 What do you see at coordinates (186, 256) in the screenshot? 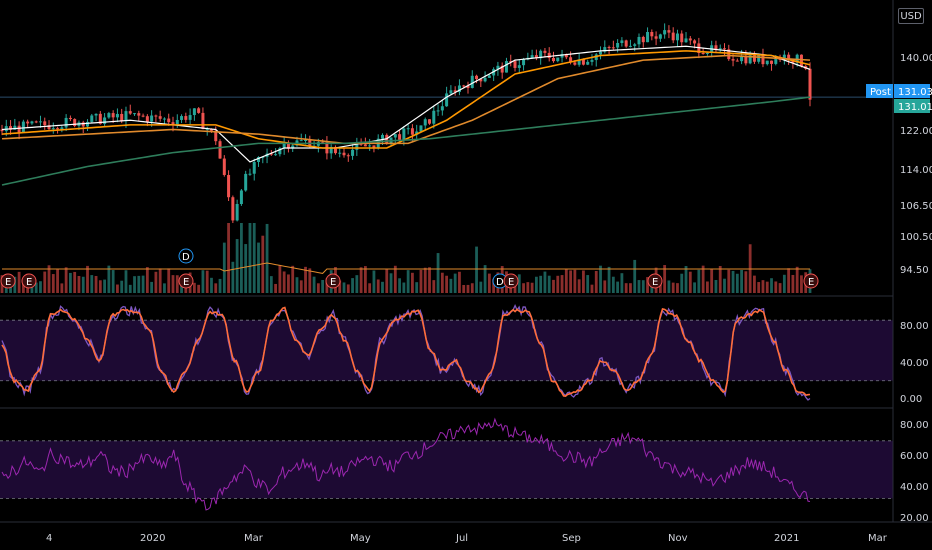
I see `dividend-marker: D` at bounding box center [186, 256].